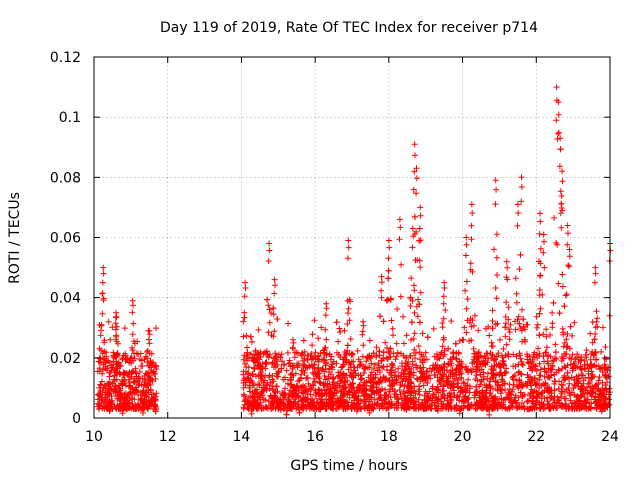  I want to click on x-tick-label: 24, so click(610, 437).